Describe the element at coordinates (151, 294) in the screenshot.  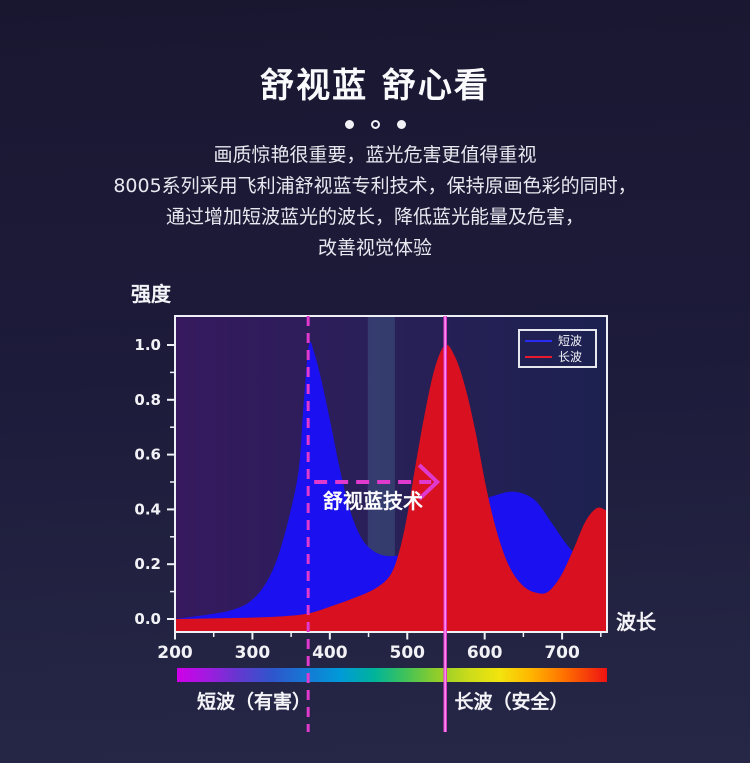
I see `y-axis-label: 强度` at that location.